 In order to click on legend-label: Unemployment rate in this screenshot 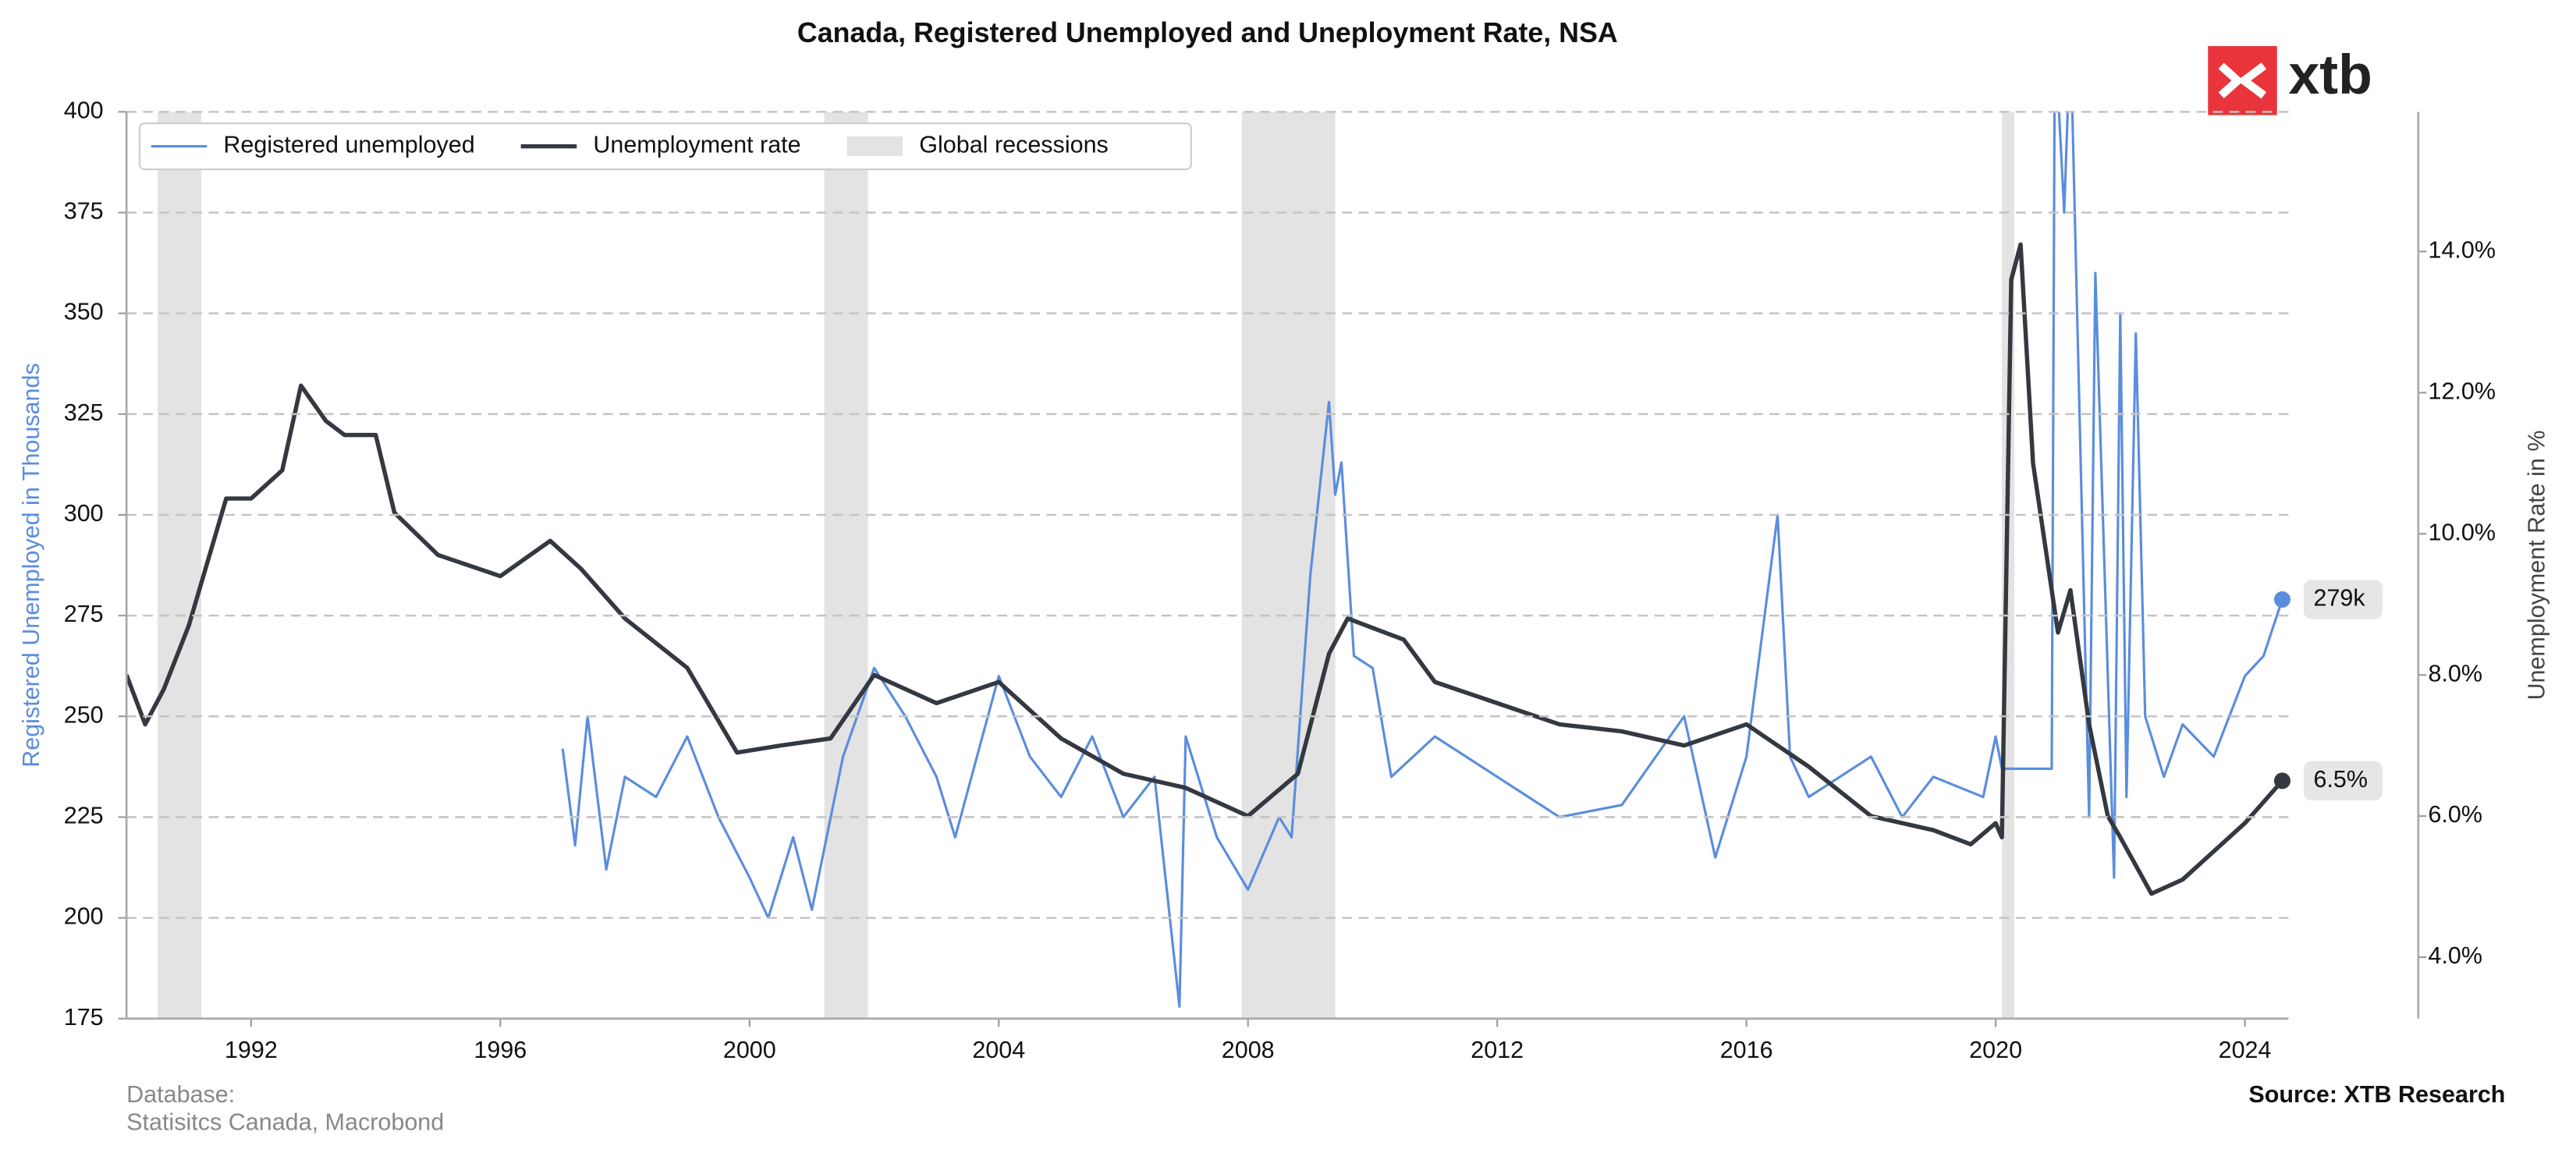, I will do `click(696, 145)`.